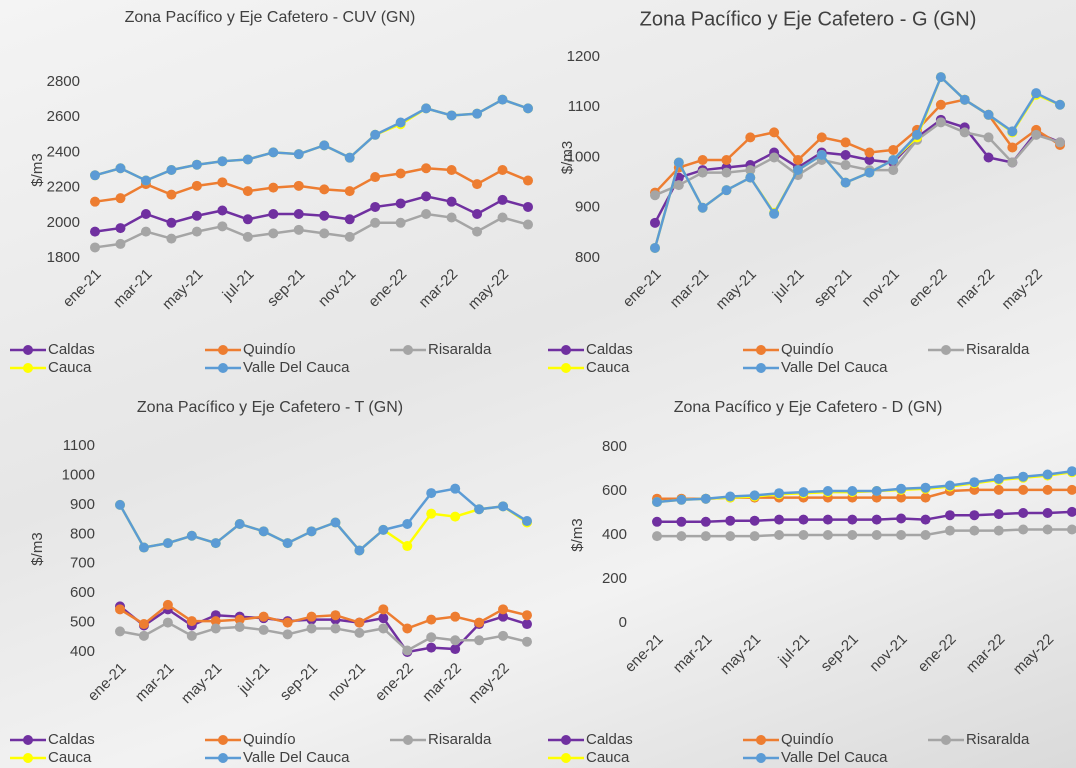 The width and height of the screenshot is (1076, 768). Describe the element at coordinates (587, 207) in the screenshot. I see `y-tick-label: 900` at that location.